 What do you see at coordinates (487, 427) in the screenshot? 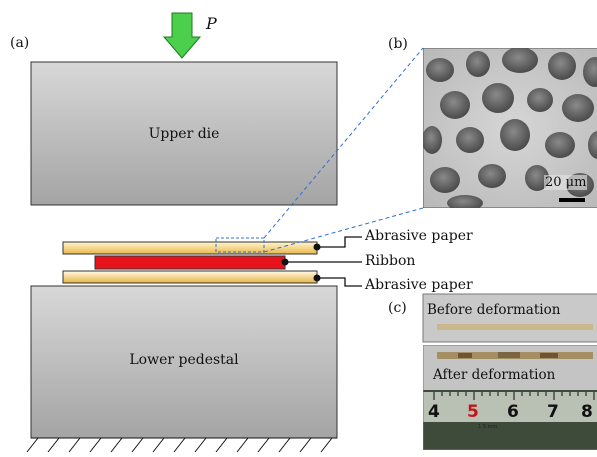
I see `ruler-unit: 1 5 mm` at bounding box center [487, 427].